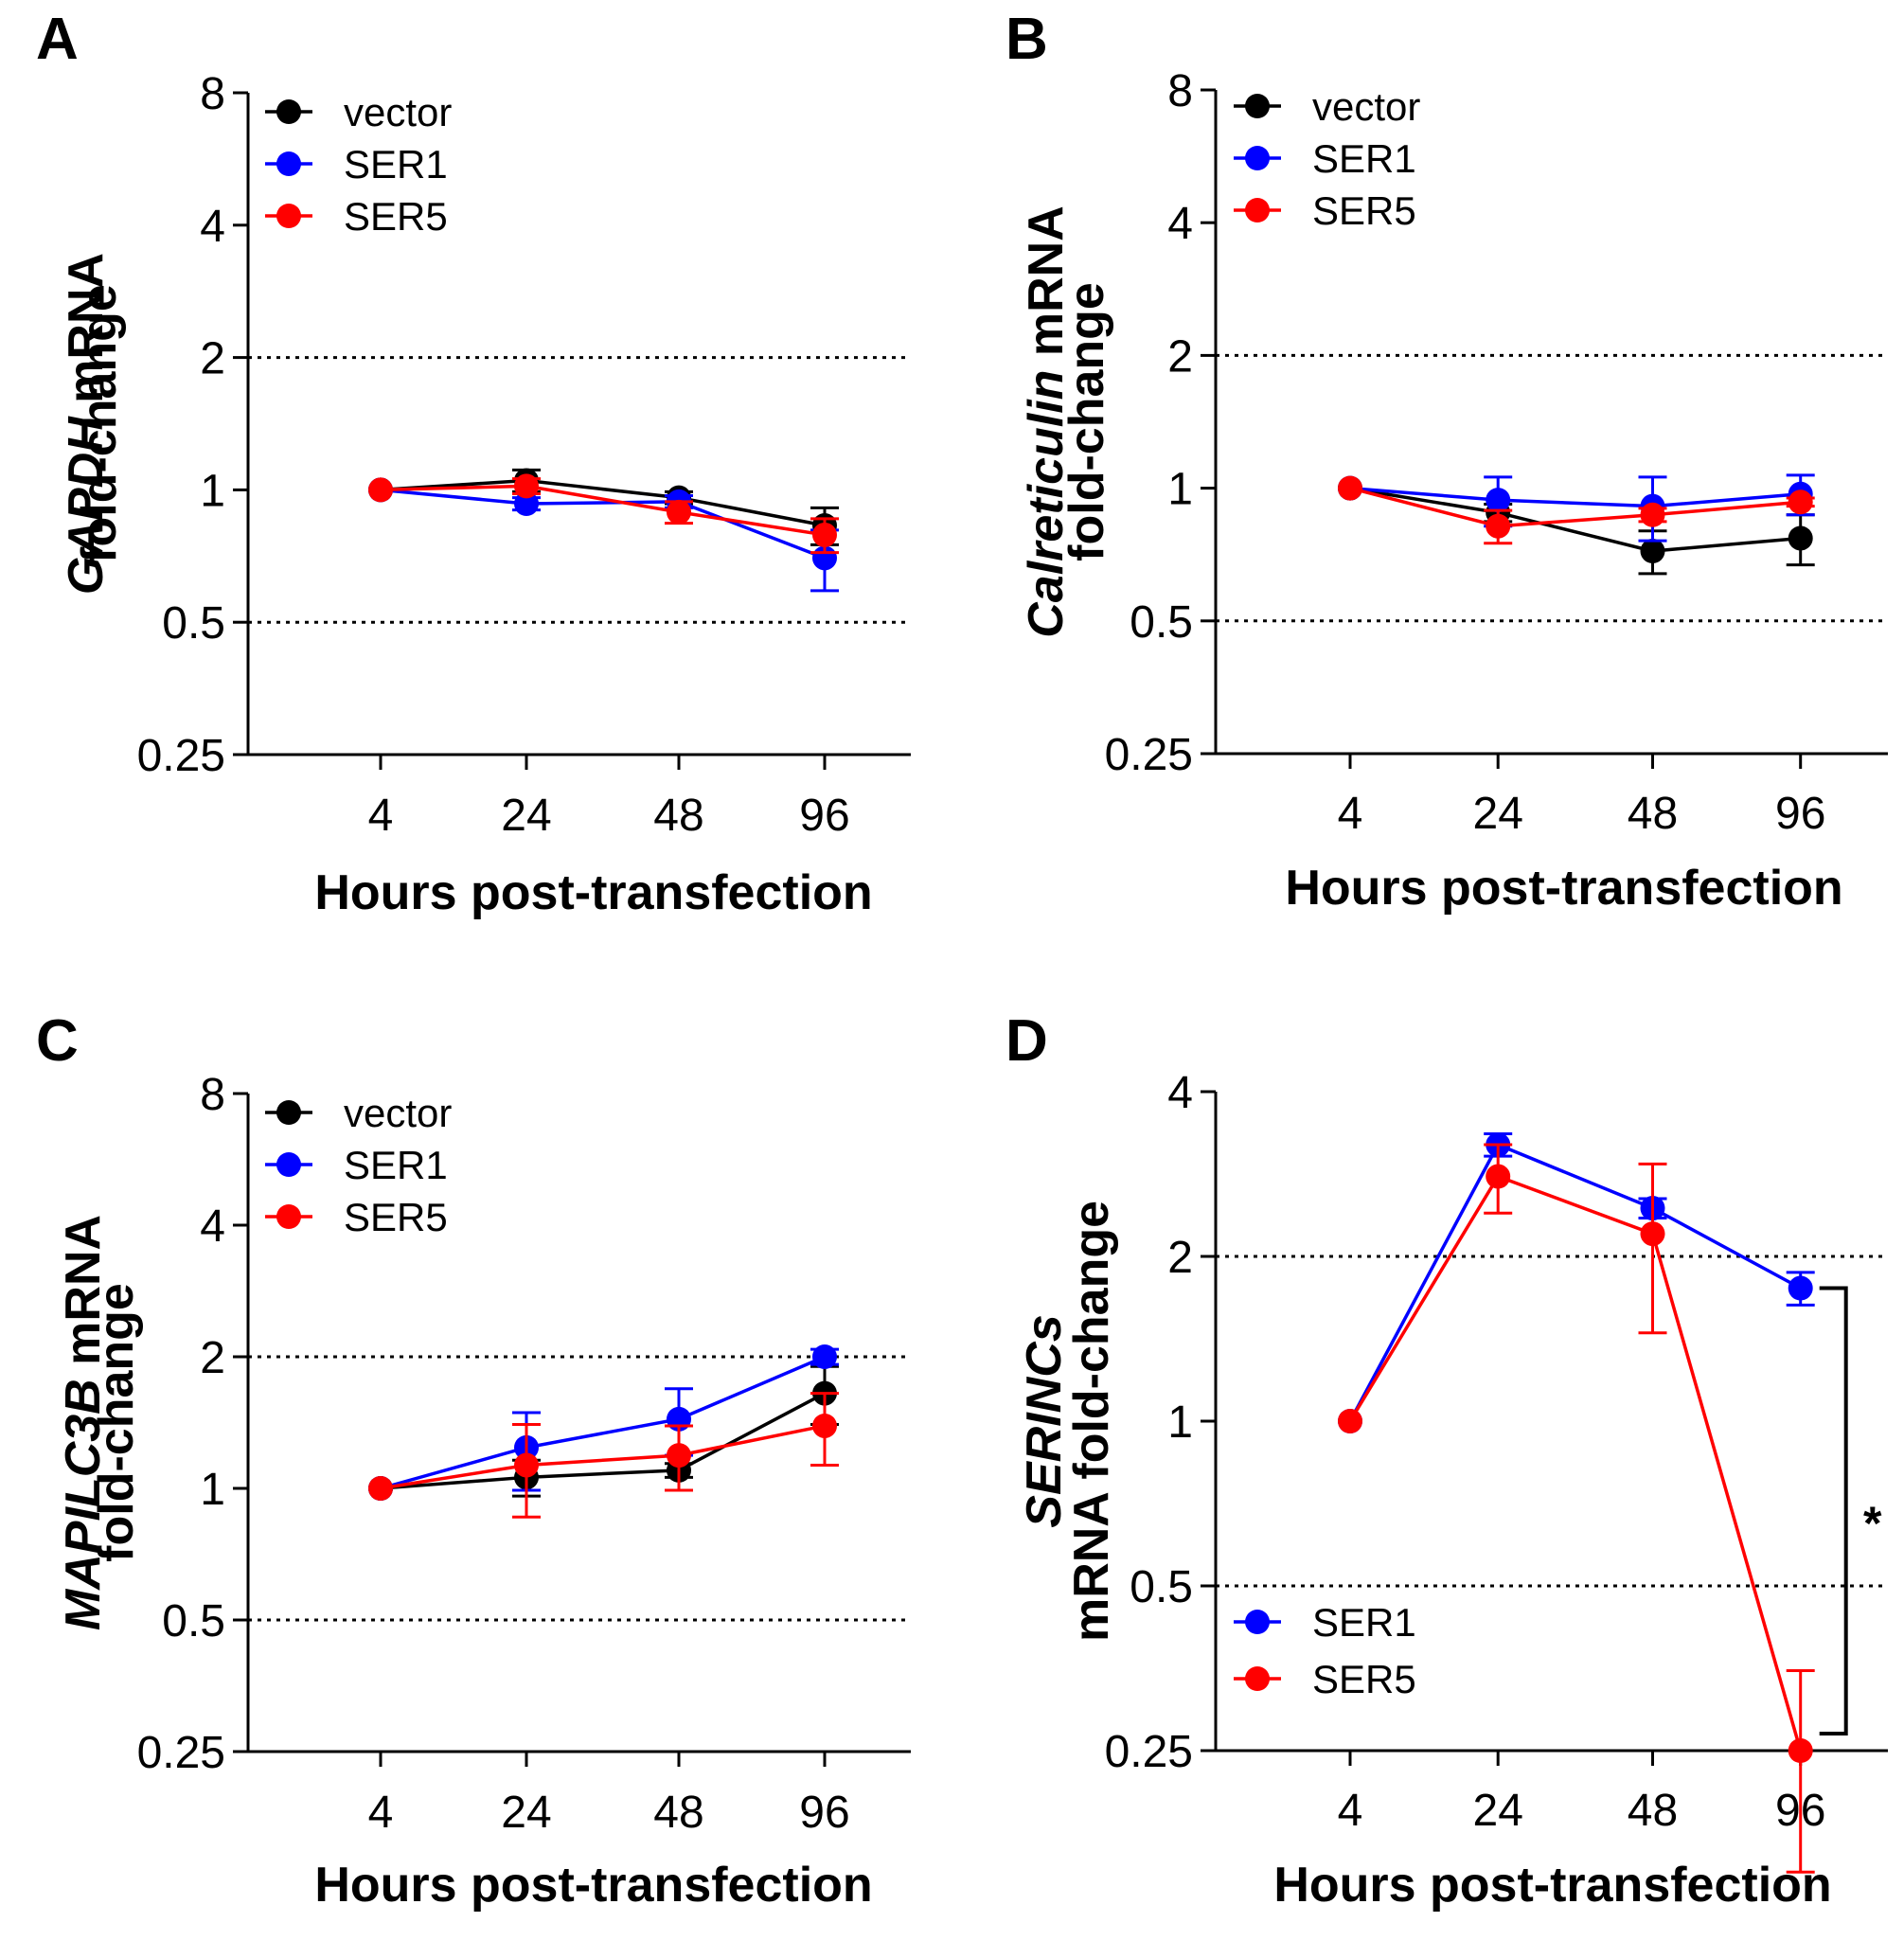 This screenshot has width=1904, height=1940. I want to click on y-axis-title-italic: MAPILC3B, so click(83, 1505).